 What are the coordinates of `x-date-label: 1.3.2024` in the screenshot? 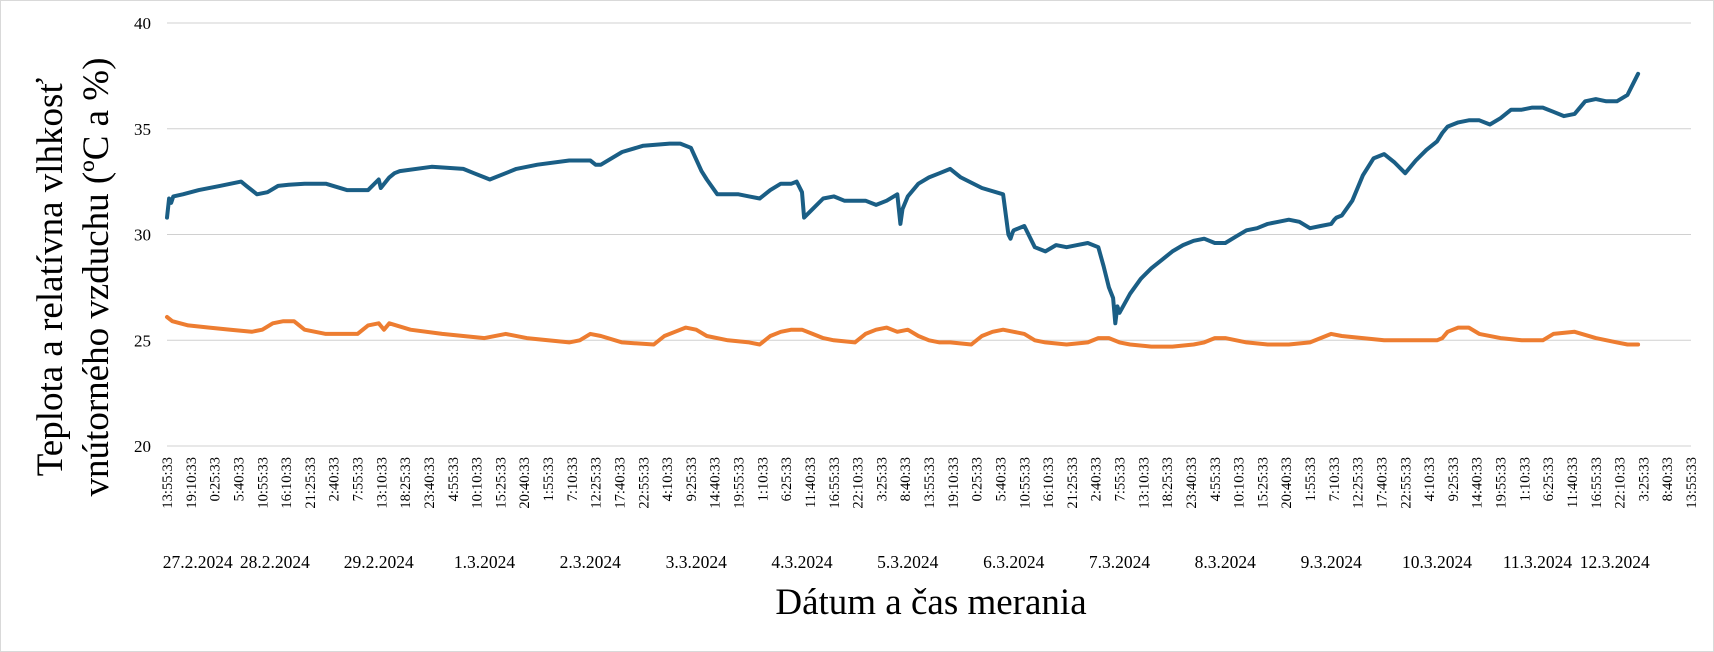 It's located at (485, 562).